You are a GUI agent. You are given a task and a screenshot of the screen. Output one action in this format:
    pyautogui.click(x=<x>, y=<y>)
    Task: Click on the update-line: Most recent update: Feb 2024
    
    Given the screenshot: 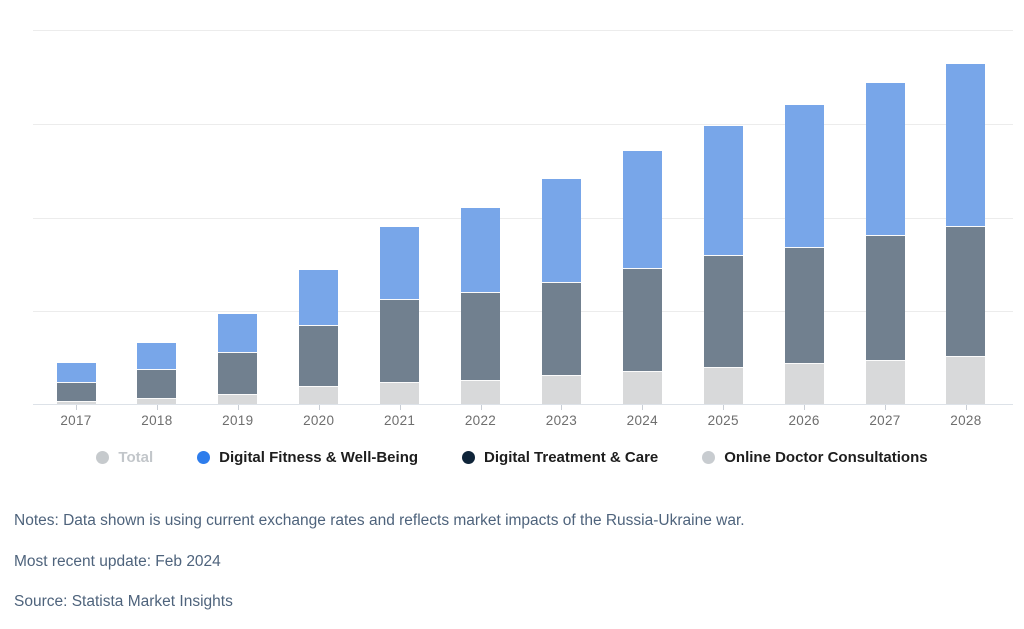 What is the action you would take?
    pyautogui.click(x=117, y=561)
    